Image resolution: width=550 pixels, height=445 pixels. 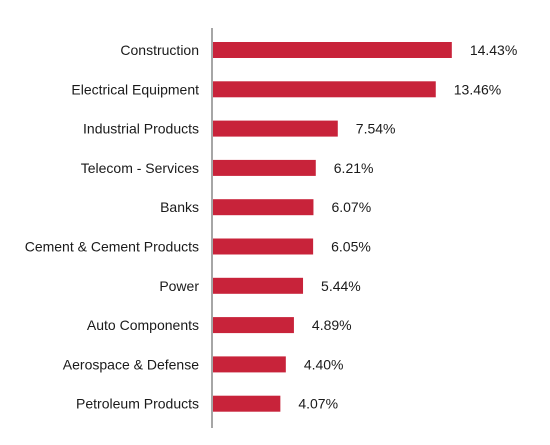 What do you see at coordinates (354, 168) in the screenshot?
I see `value-label-3: 6.21%` at bounding box center [354, 168].